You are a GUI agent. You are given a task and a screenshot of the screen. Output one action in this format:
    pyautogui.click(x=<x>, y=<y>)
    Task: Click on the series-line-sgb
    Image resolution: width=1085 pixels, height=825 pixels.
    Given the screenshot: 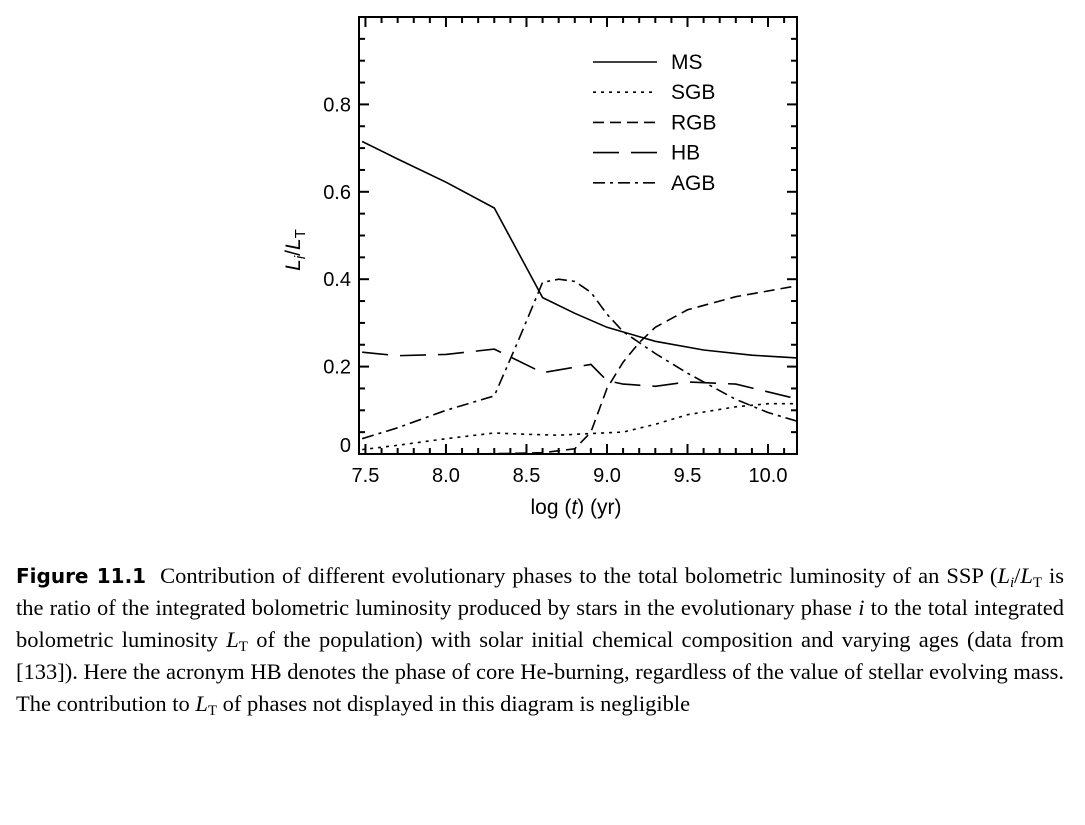 What is the action you would take?
    pyautogui.click(x=579, y=426)
    